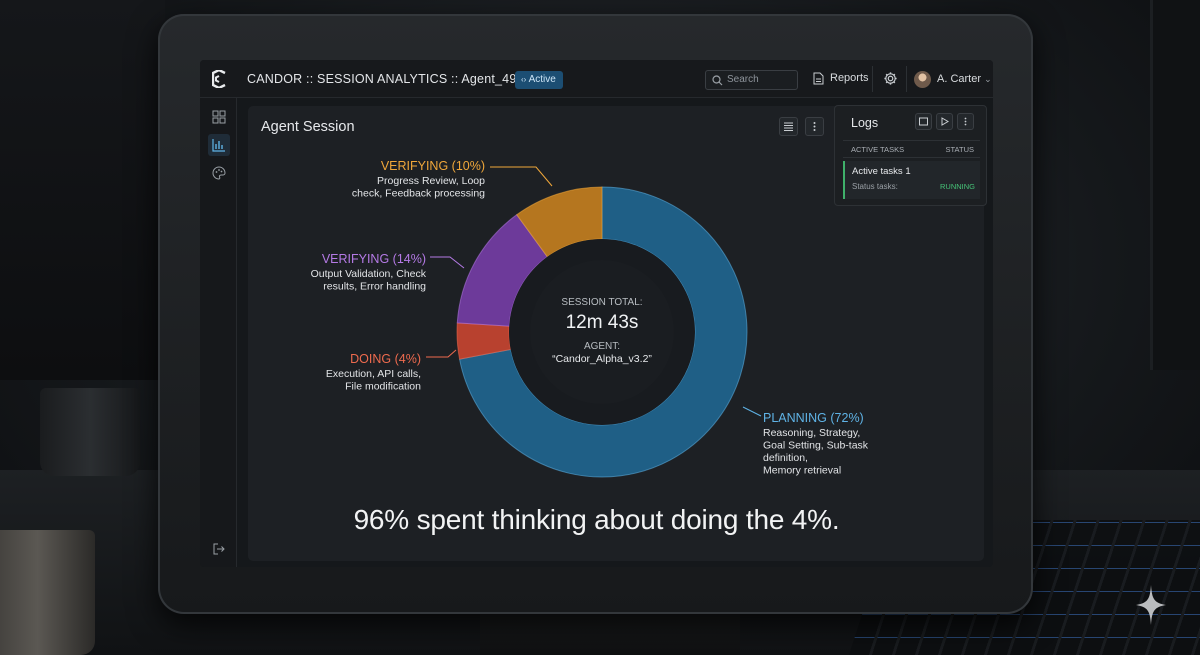 The width and height of the screenshot is (1200, 655). What do you see at coordinates (374, 259) in the screenshot?
I see `label-verifying-14: VERIFYING (14%)` at bounding box center [374, 259].